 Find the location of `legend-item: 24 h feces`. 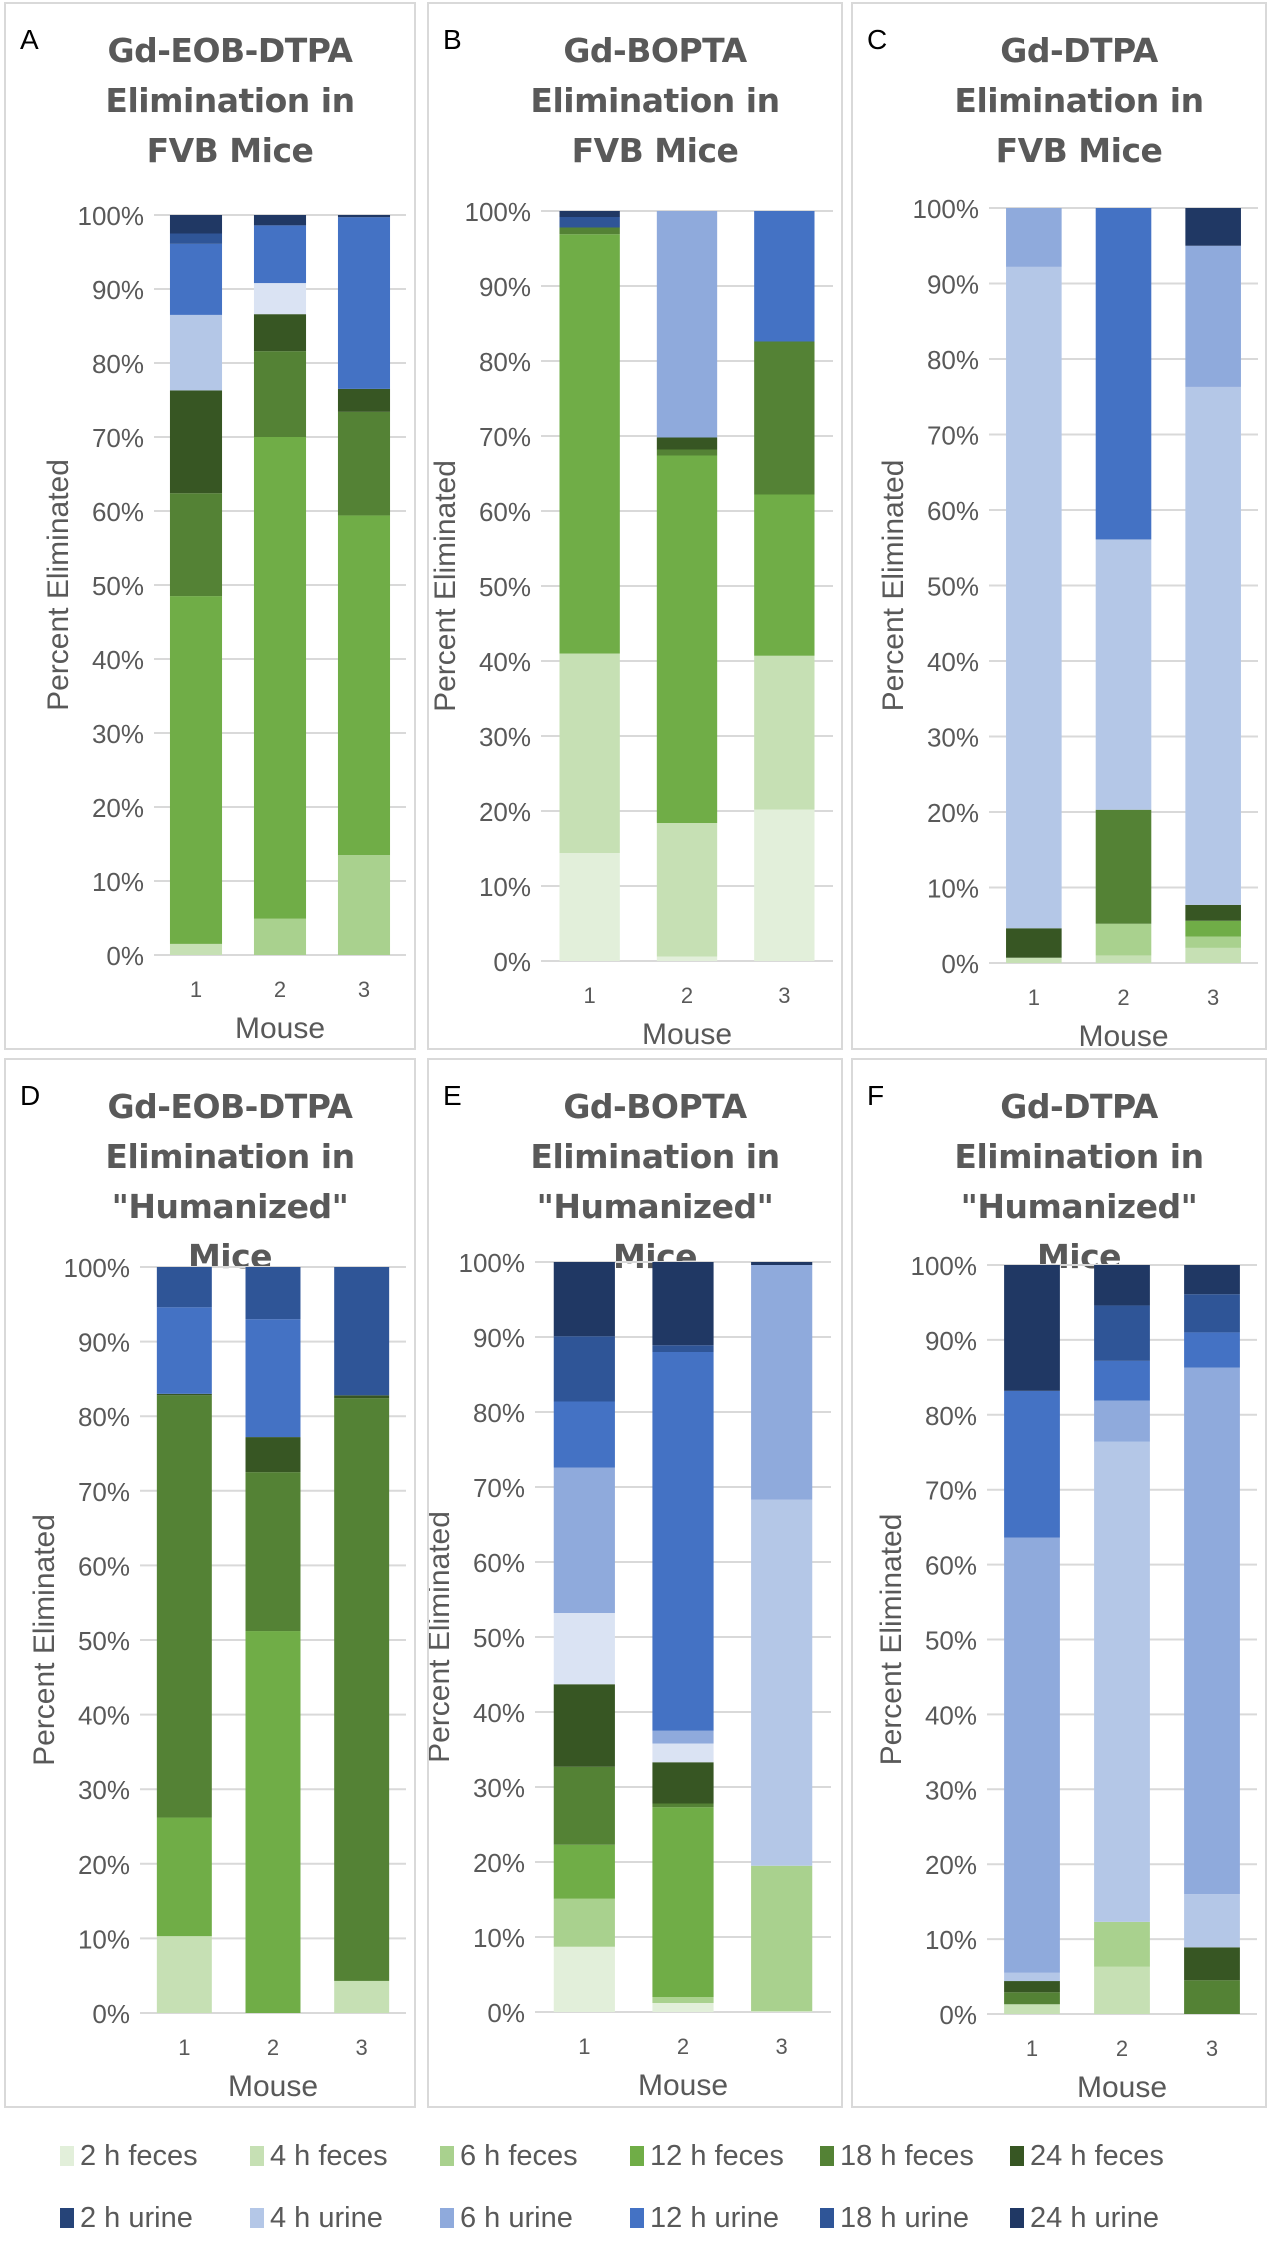

legend-item: 24 h feces is located at coordinates (1105, 2156).